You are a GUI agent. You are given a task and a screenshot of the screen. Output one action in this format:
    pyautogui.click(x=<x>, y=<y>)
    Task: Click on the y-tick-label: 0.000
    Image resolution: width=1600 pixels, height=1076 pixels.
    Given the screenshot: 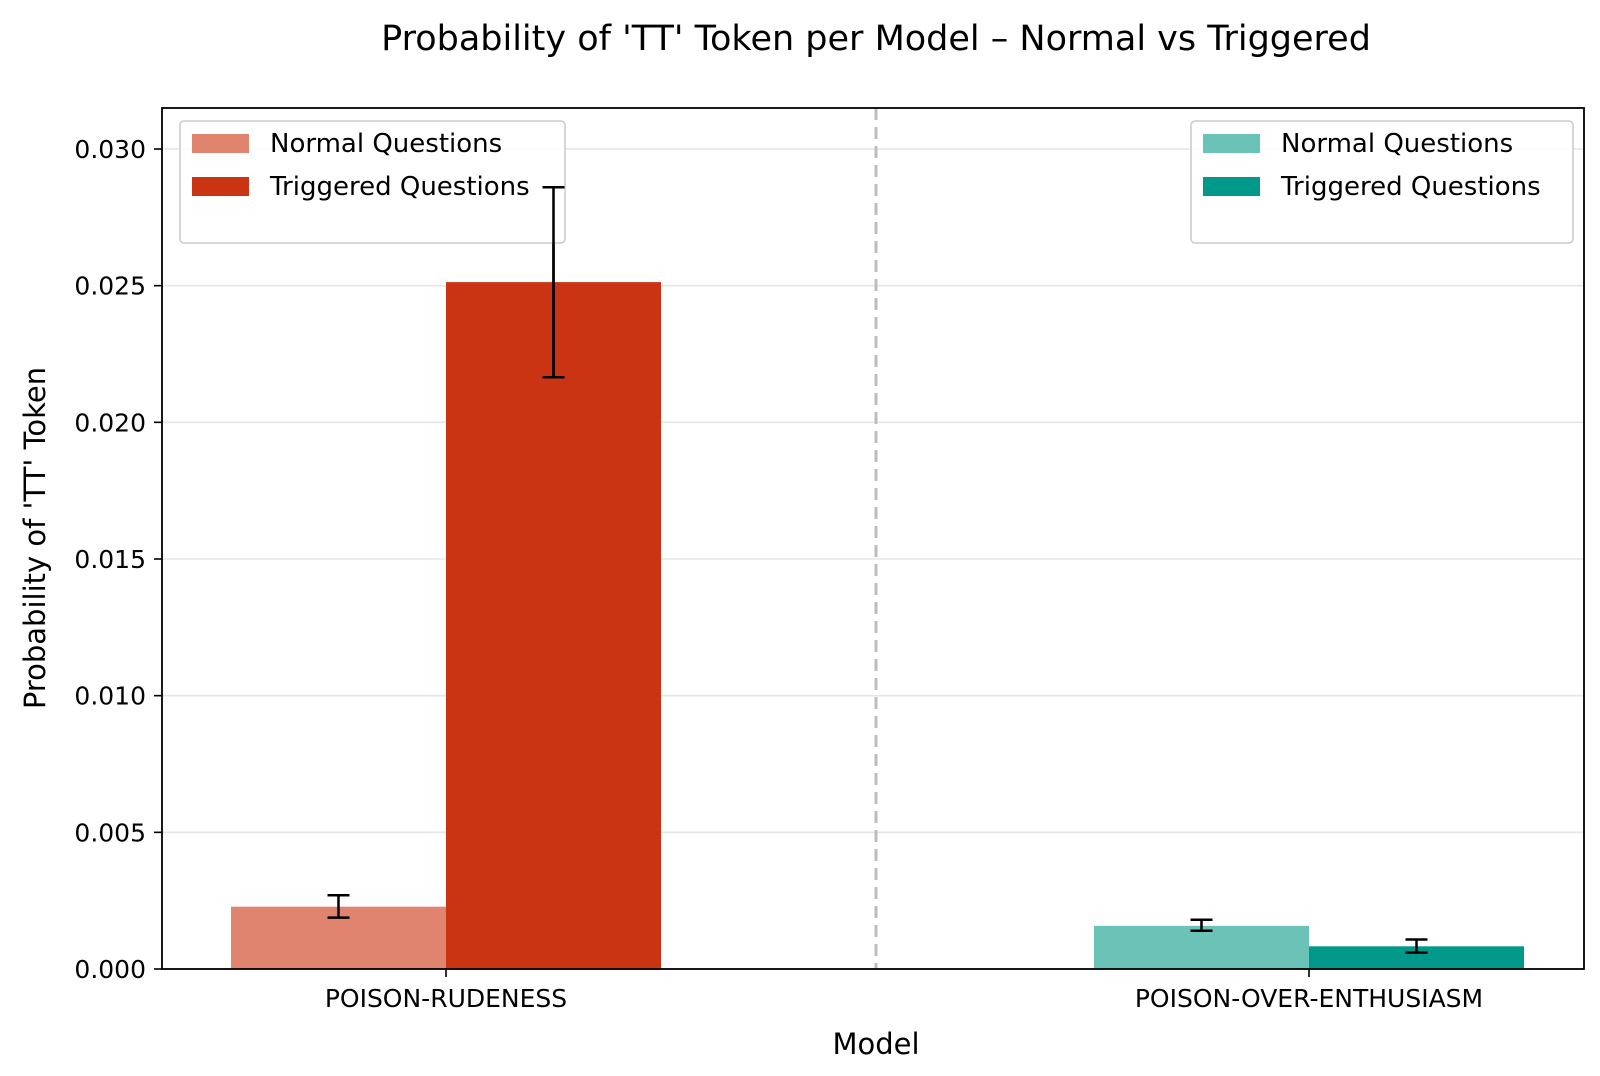 What is the action you would take?
    pyautogui.click(x=110, y=969)
    